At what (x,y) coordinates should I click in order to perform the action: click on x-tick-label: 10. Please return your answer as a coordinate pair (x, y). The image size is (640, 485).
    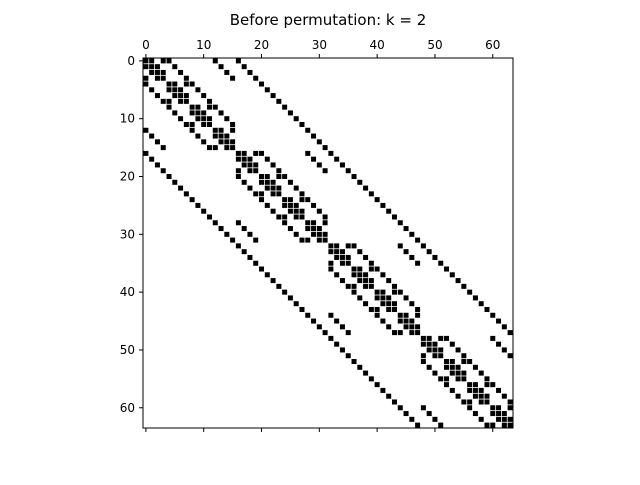
    Looking at the image, I should click on (203, 45).